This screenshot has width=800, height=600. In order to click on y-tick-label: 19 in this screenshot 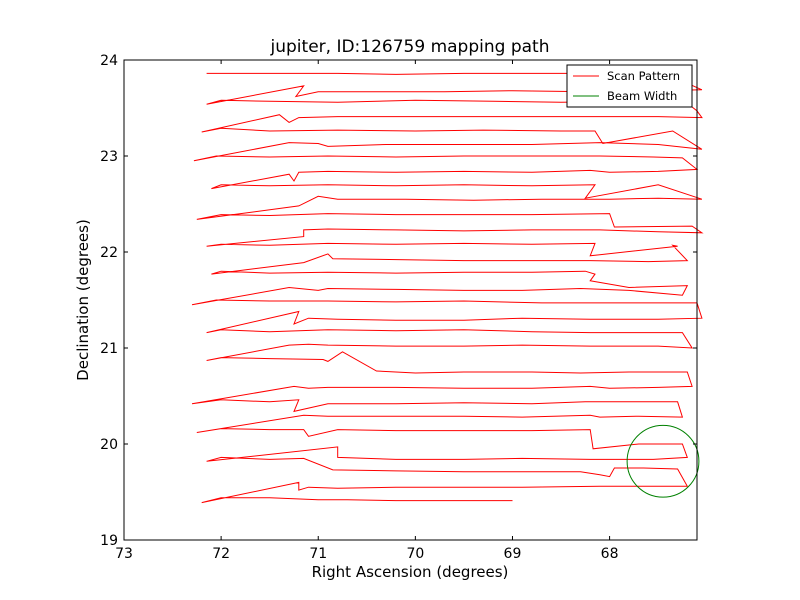, I will do `click(109, 541)`.